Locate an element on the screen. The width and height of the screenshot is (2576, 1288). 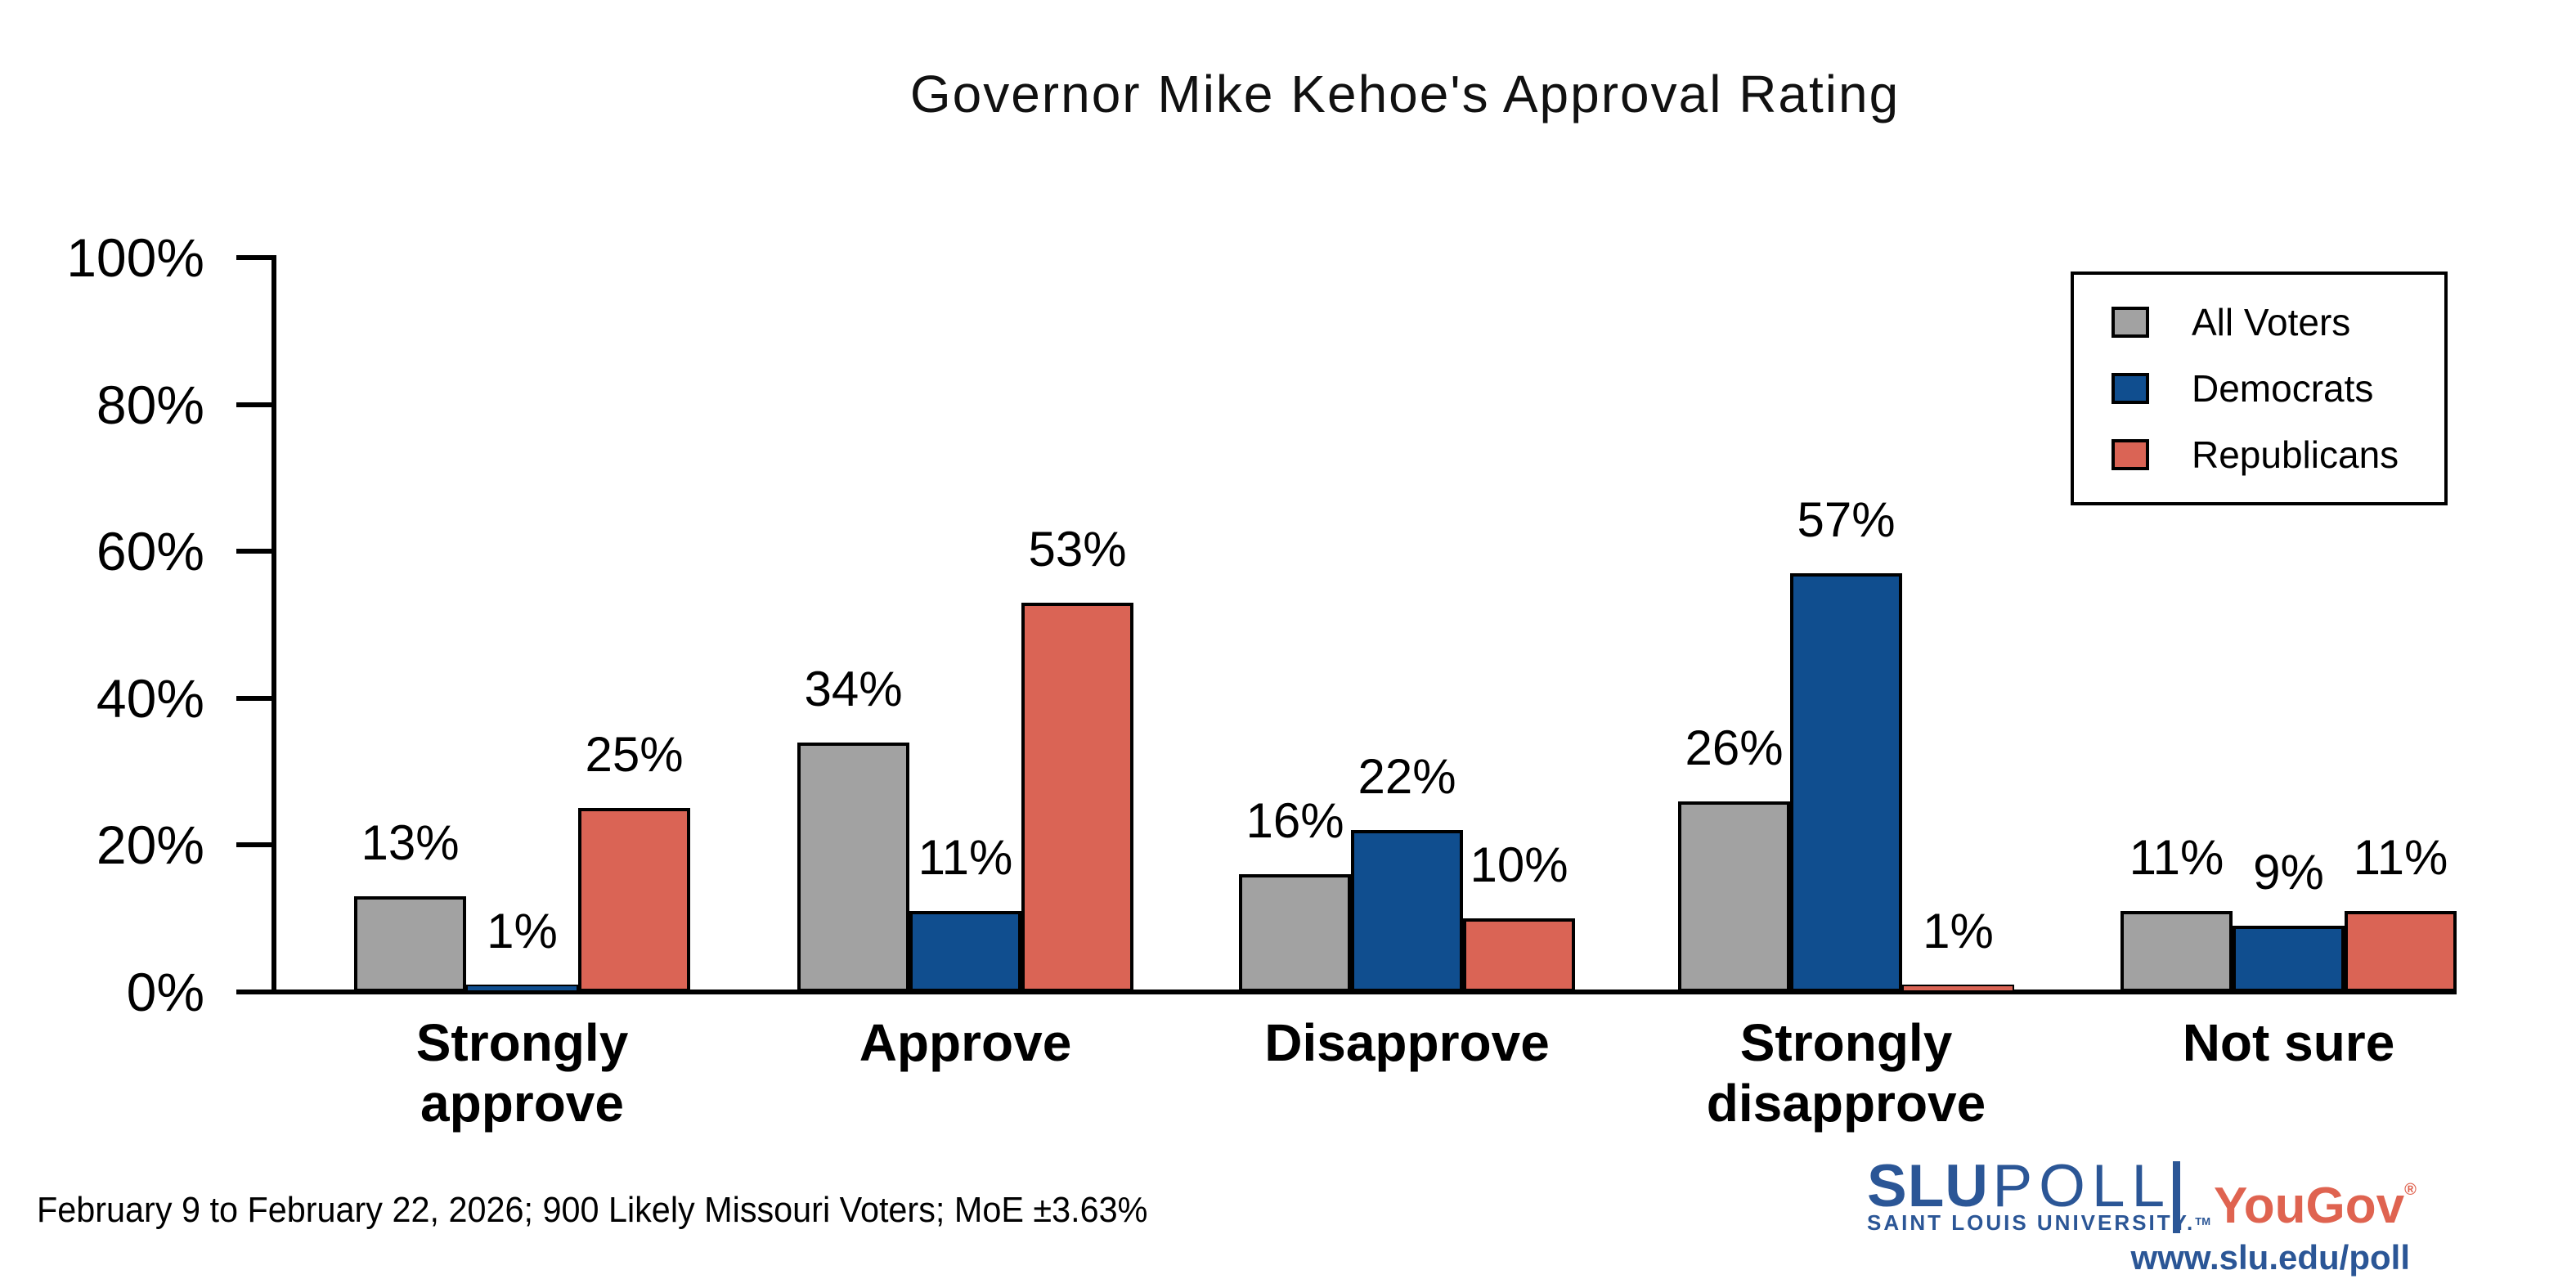
legend-label-republicans: Republicans is located at coordinates (2295, 454).